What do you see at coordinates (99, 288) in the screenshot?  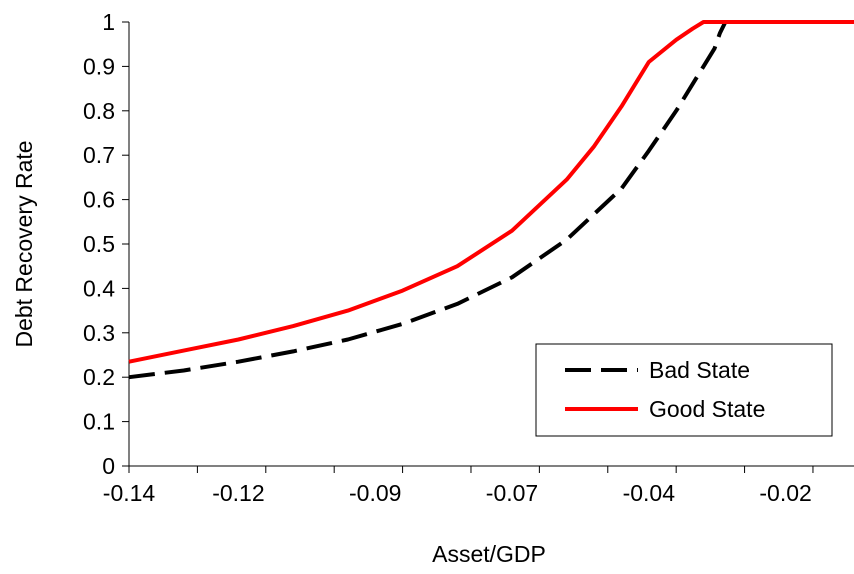 I see `y-tick-label: 0.4` at bounding box center [99, 288].